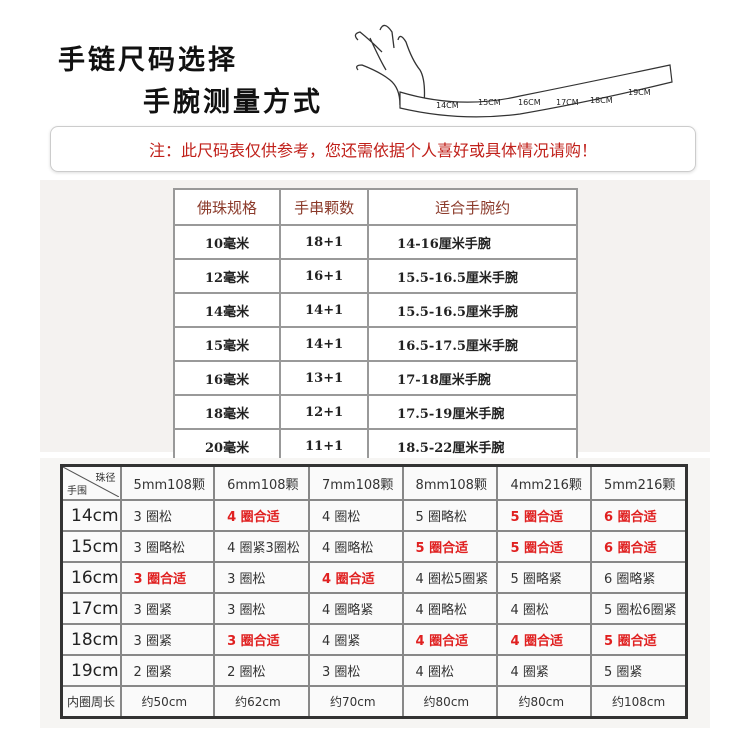 The height and width of the screenshot is (736, 750). I want to click on table-row: 18毫米 12+1 17.5-19厘米手腕, so click(375, 412).